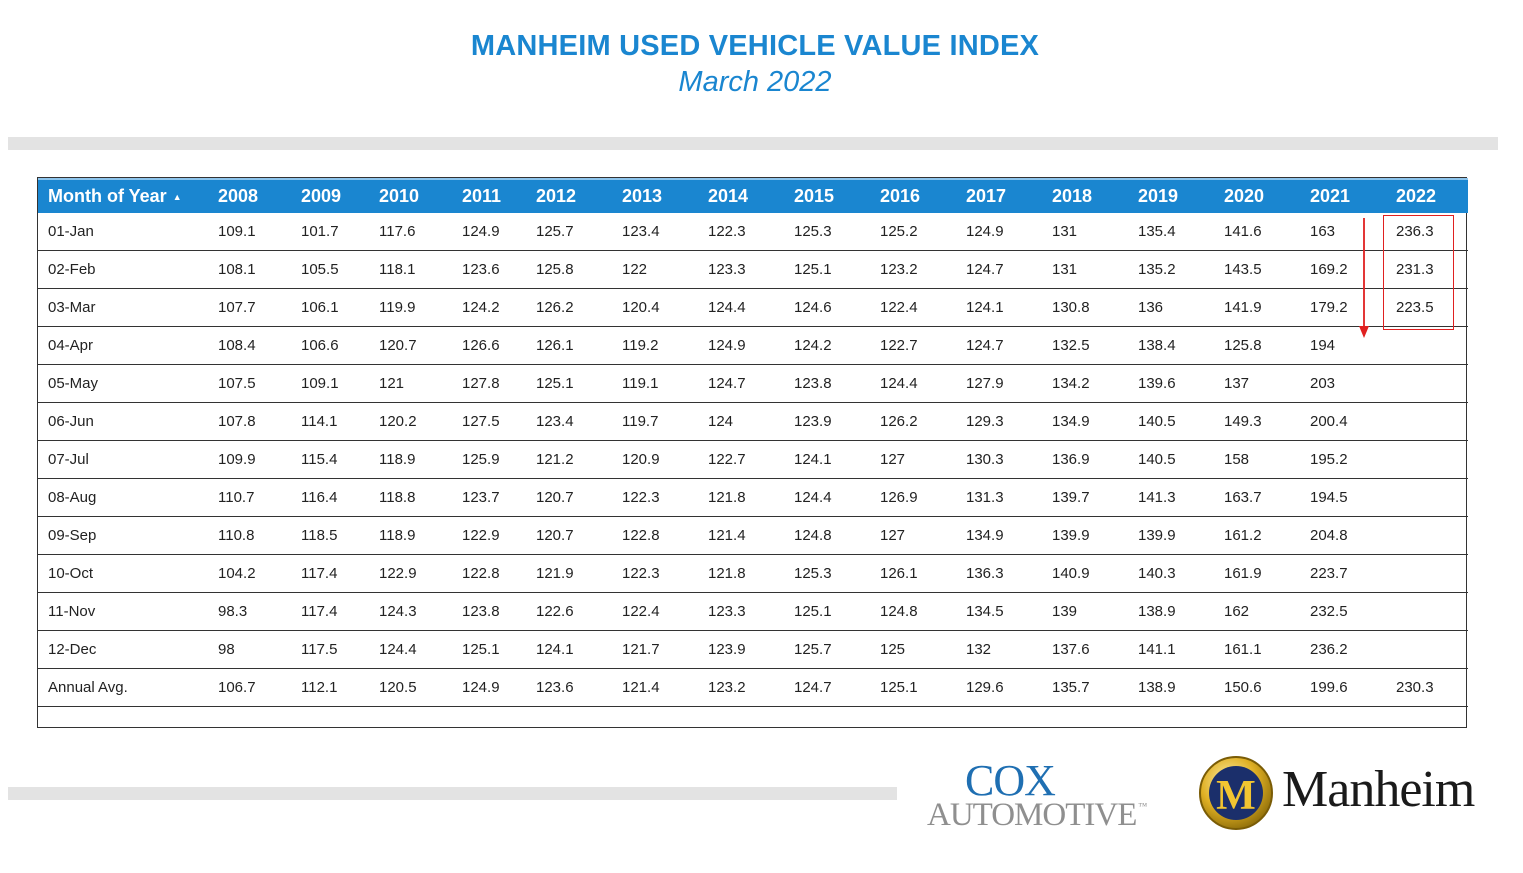 This screenshot has height=873, width=1523. I want to click on table-cell: 161.9, so click(1257, 573).